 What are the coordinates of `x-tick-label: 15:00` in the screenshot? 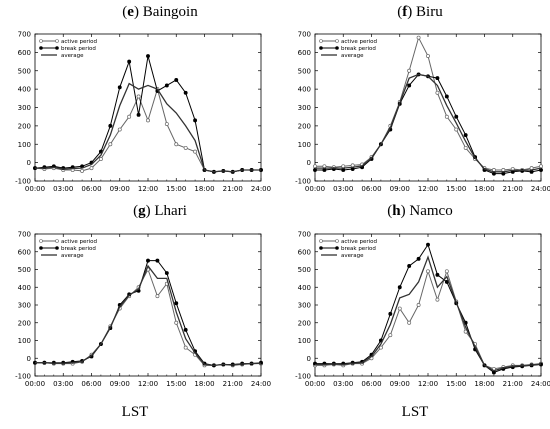 It's located at (456, 189).